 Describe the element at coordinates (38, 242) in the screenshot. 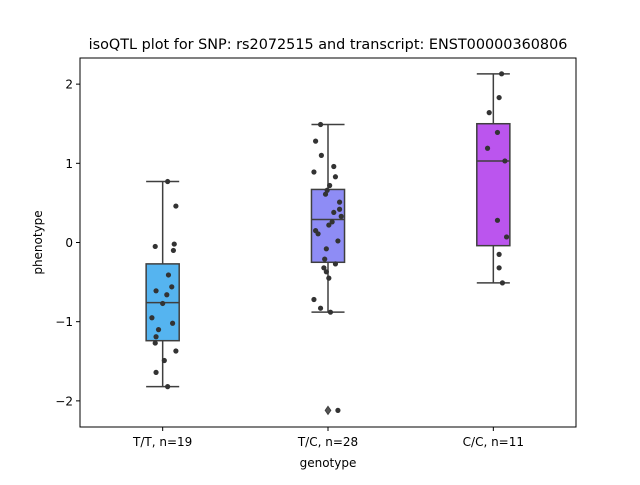

I see `y-axis-label: phenotype` at that location.